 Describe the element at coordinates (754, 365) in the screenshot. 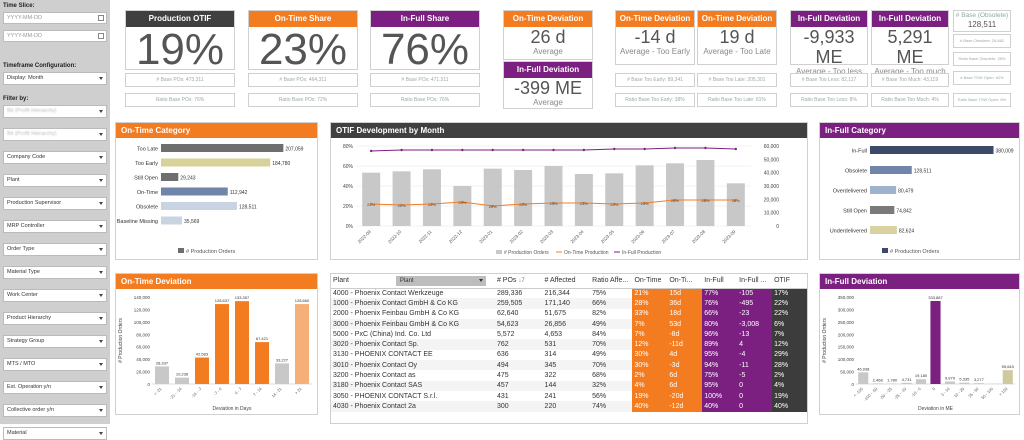

I see `table-cell: -11` at that location.